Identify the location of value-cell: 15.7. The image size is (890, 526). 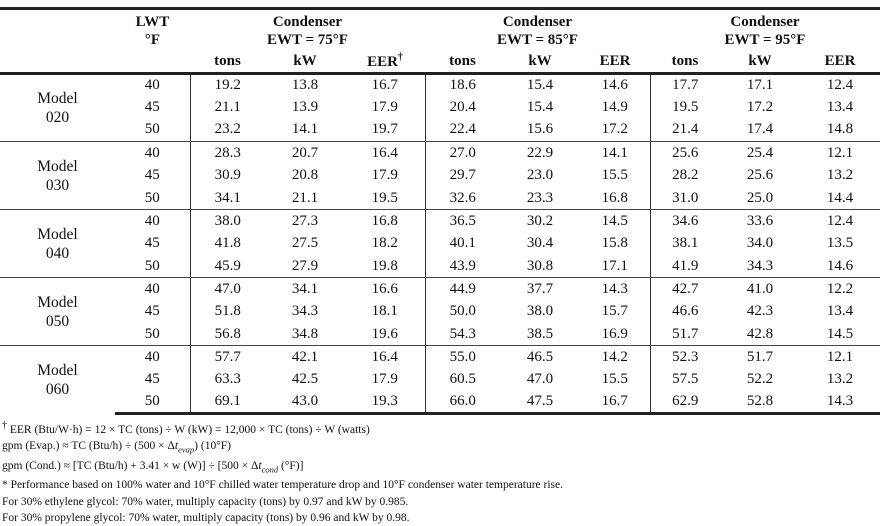
(615, 312).